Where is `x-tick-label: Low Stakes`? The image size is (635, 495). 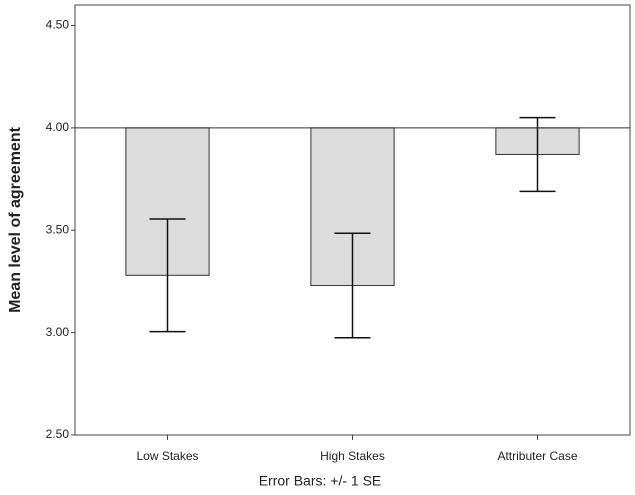 x-tick-label: Low Stakes is located at coordinates (167, 456).